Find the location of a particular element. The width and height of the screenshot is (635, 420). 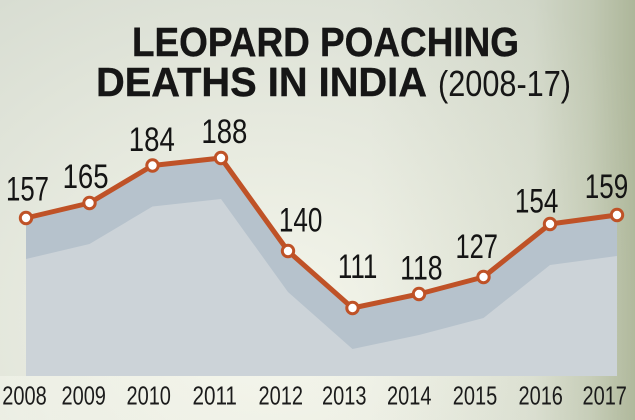

svg-text: 2016 is located at coordinates (540, 396).